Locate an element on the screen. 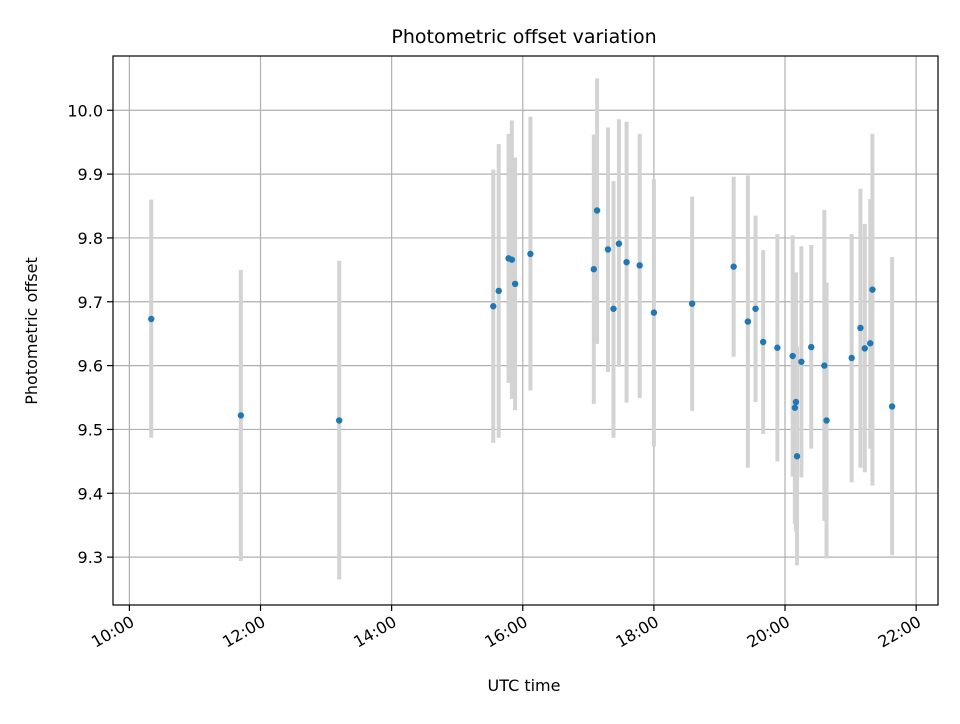 The image size is (960, 724). y-axis-label: Photometric offset is located at coordinates (31, 331).